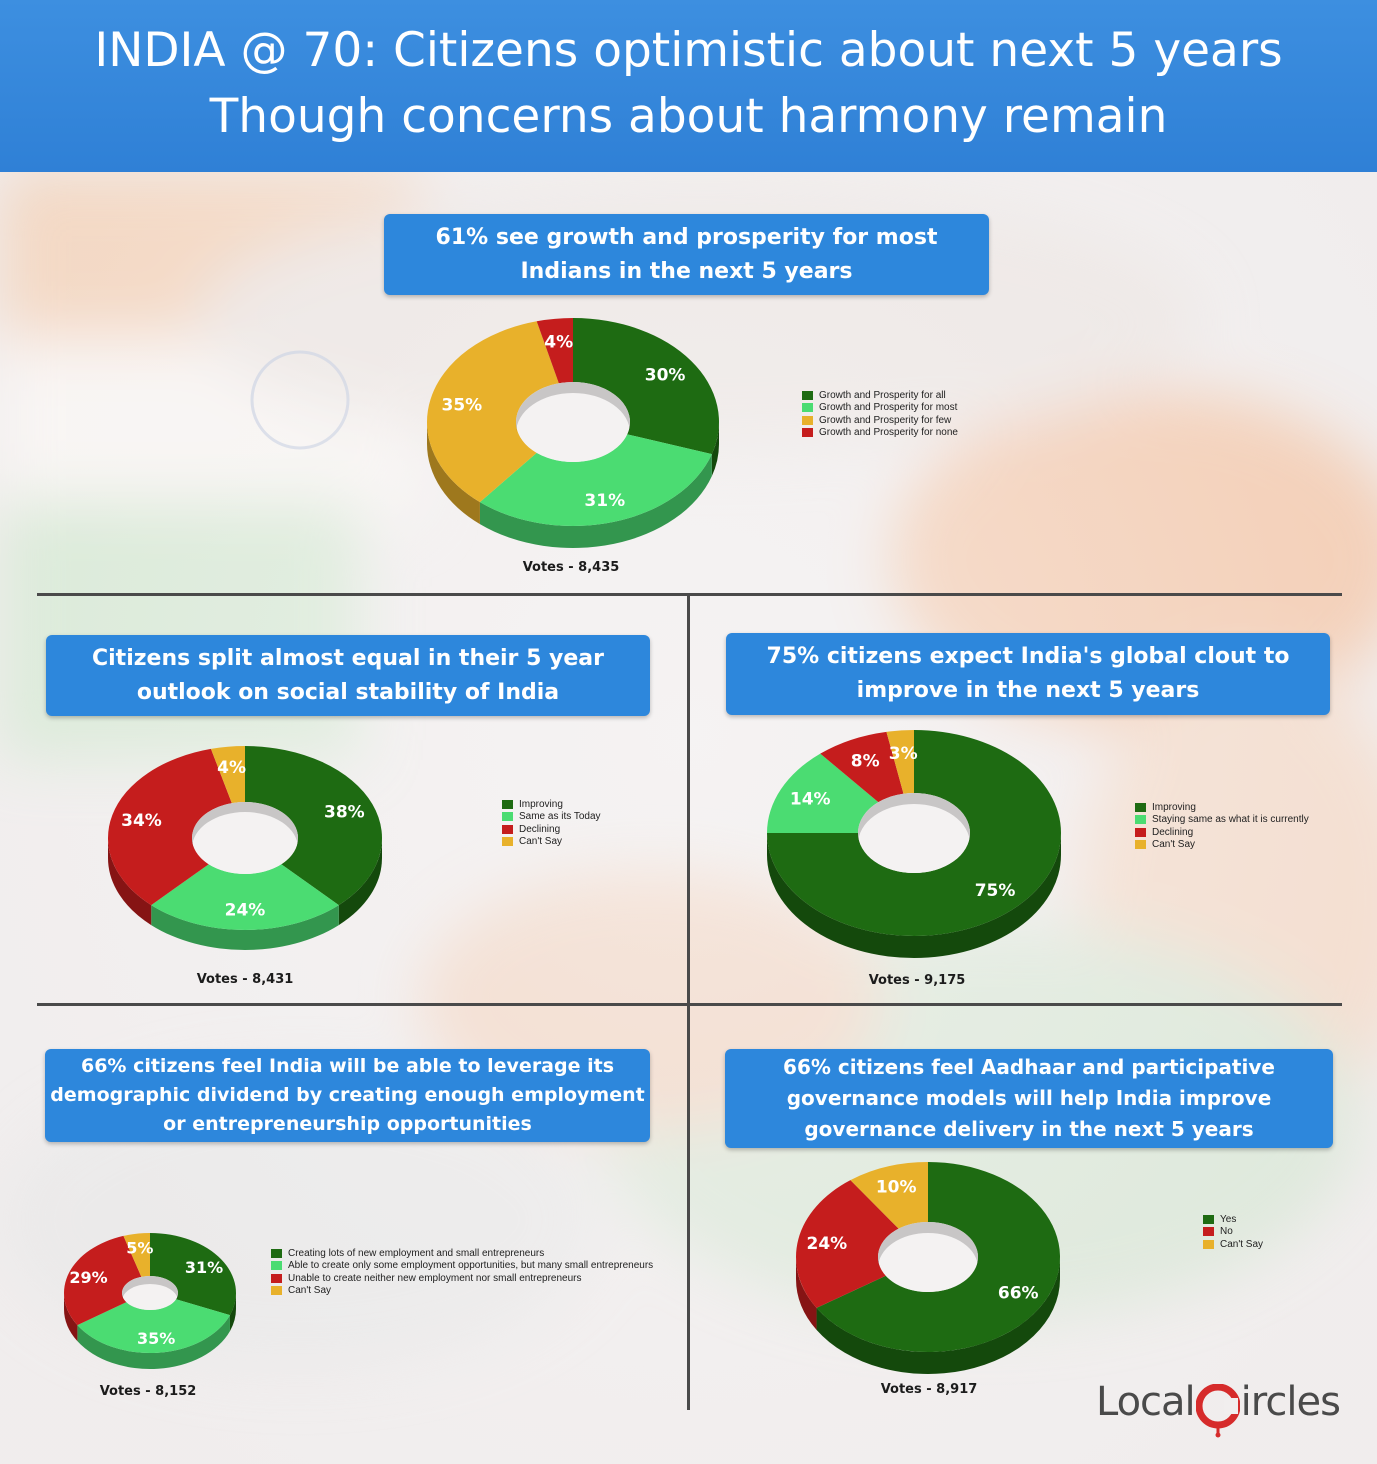 The height and width of the screenshot is (1464, 1377). I want to click on legend-item: No, so click(1233, 1232).